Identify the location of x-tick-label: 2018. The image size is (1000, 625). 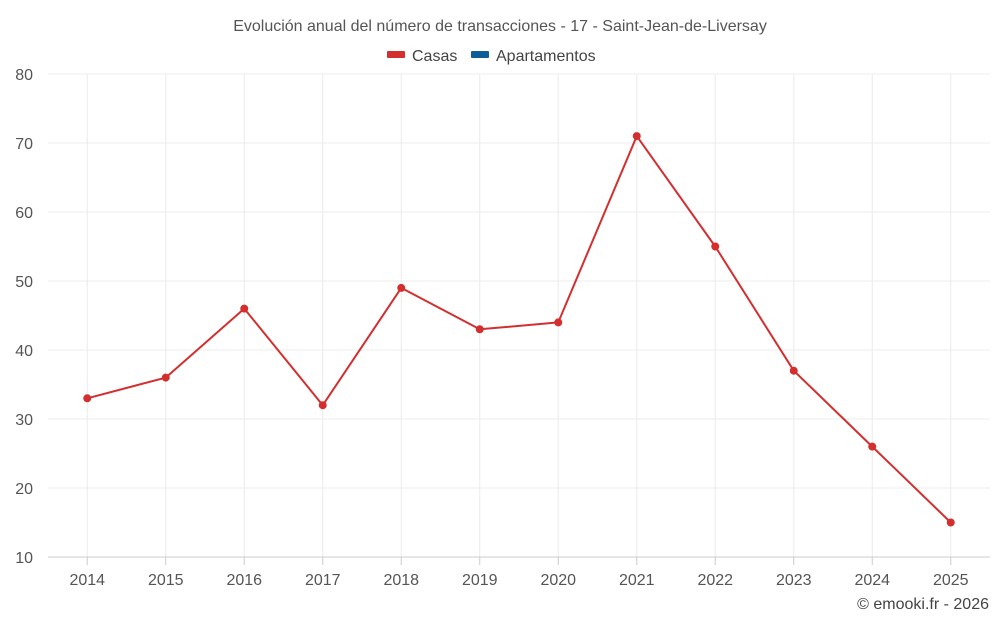
(401, 580).